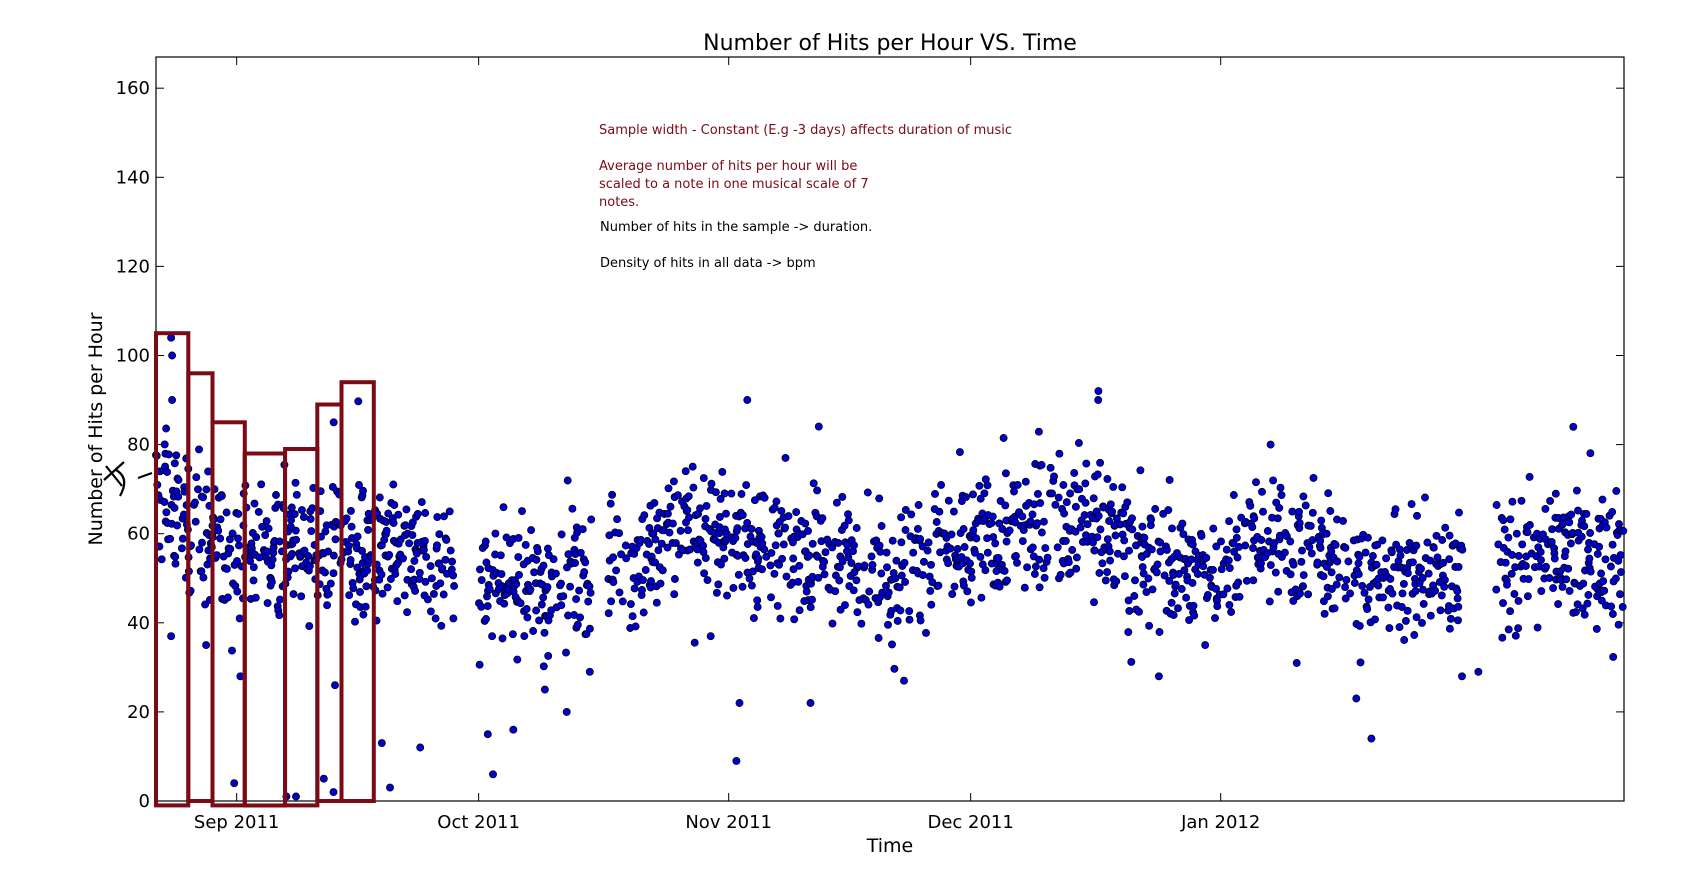 The width and height of the screenshot is (1691, 873). What do you see at coordinates (890, 846) in the screenshot?
I see `x-axis-label: Time` at bounding box center [890, 846].